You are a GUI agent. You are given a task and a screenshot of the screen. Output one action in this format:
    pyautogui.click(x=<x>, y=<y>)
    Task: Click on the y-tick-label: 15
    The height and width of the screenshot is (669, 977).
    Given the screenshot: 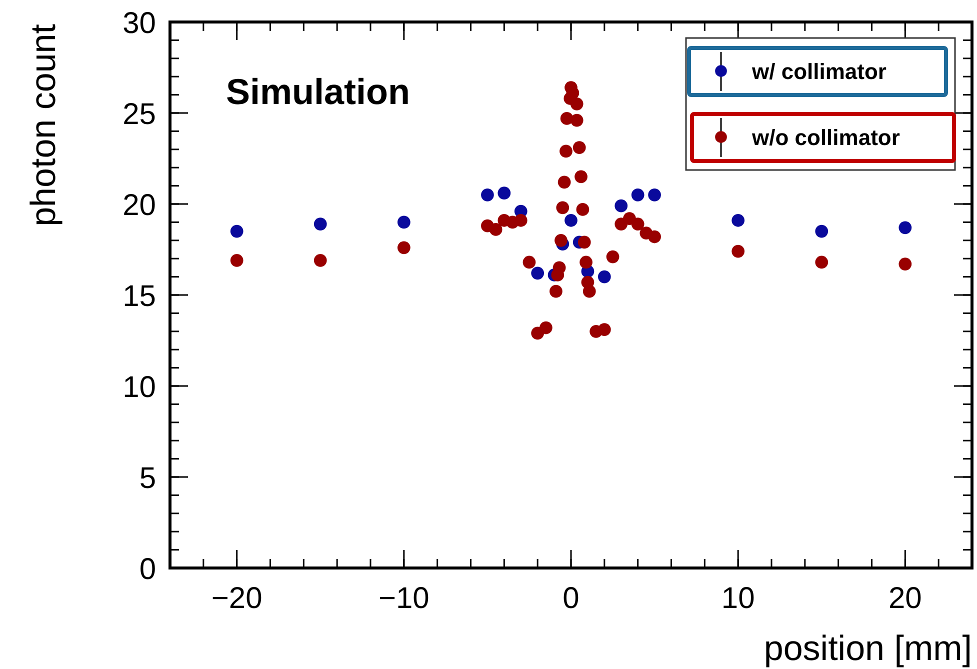 What is the action you would take?
    pyautogui.click(x=139, y=296)
    